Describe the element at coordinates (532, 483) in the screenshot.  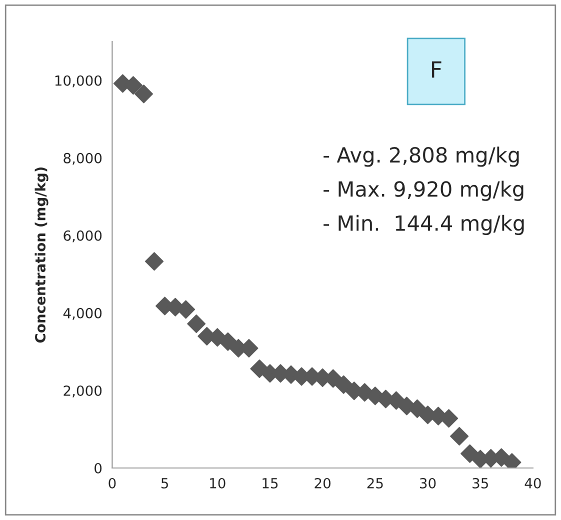
I see `x-tick-label: 40` at that location.